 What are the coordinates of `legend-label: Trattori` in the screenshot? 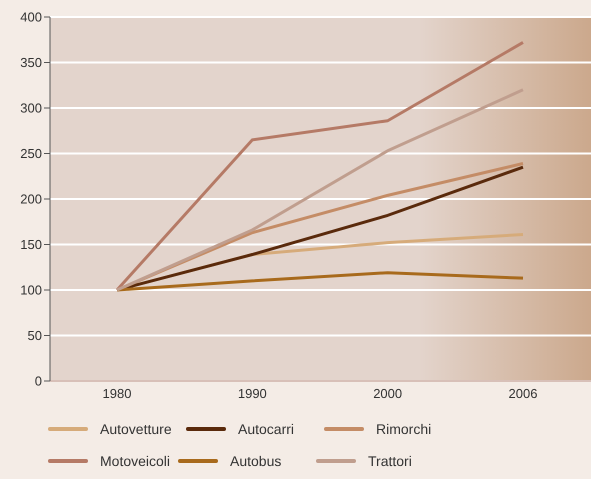 It's located at (390, 461).